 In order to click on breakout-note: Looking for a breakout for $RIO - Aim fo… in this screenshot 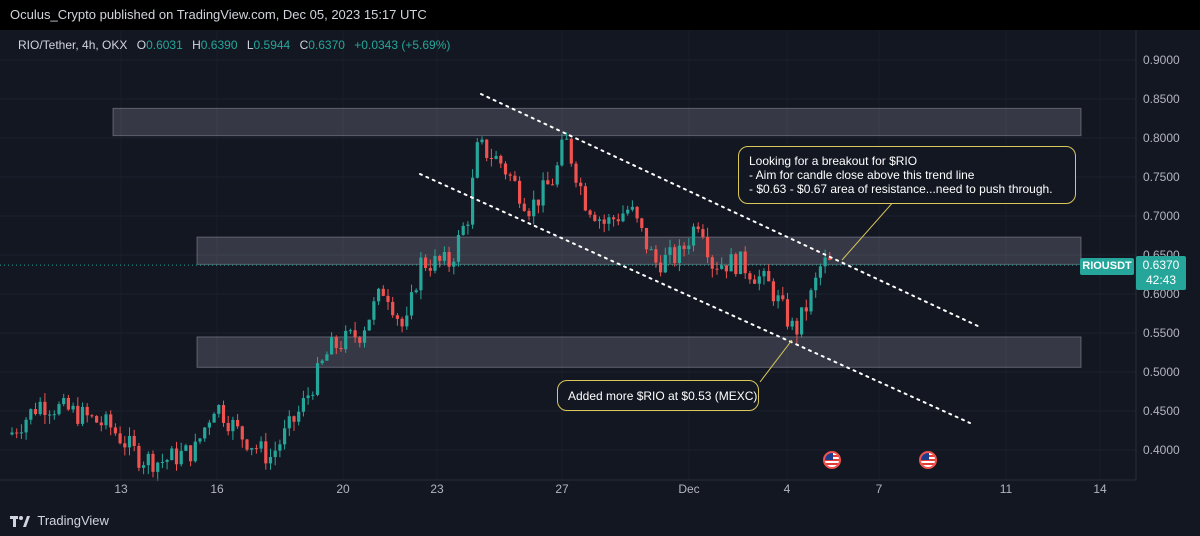, I will do `click(907, 175)`.